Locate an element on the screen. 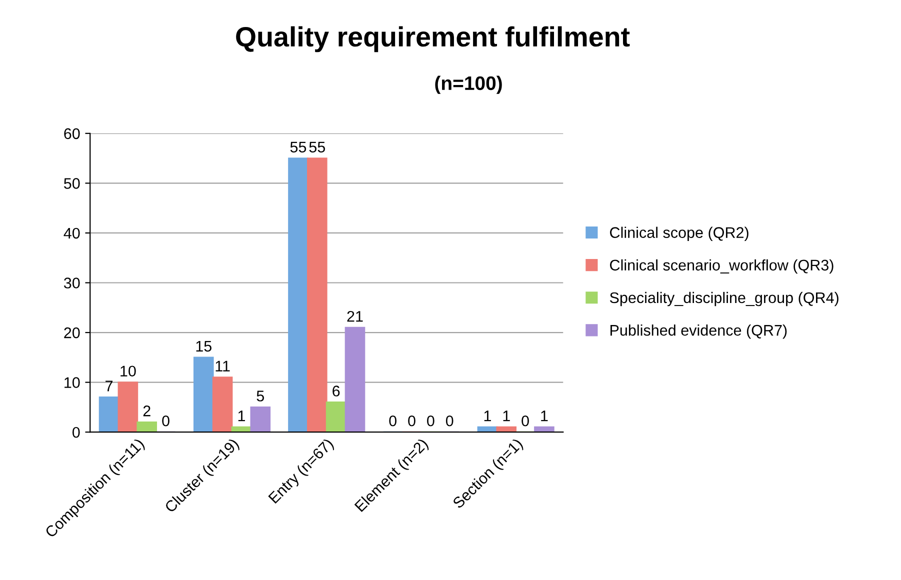 This screenshot has height=580, width=901. y-tick-label: 60 is located at coordinates (72, 134).